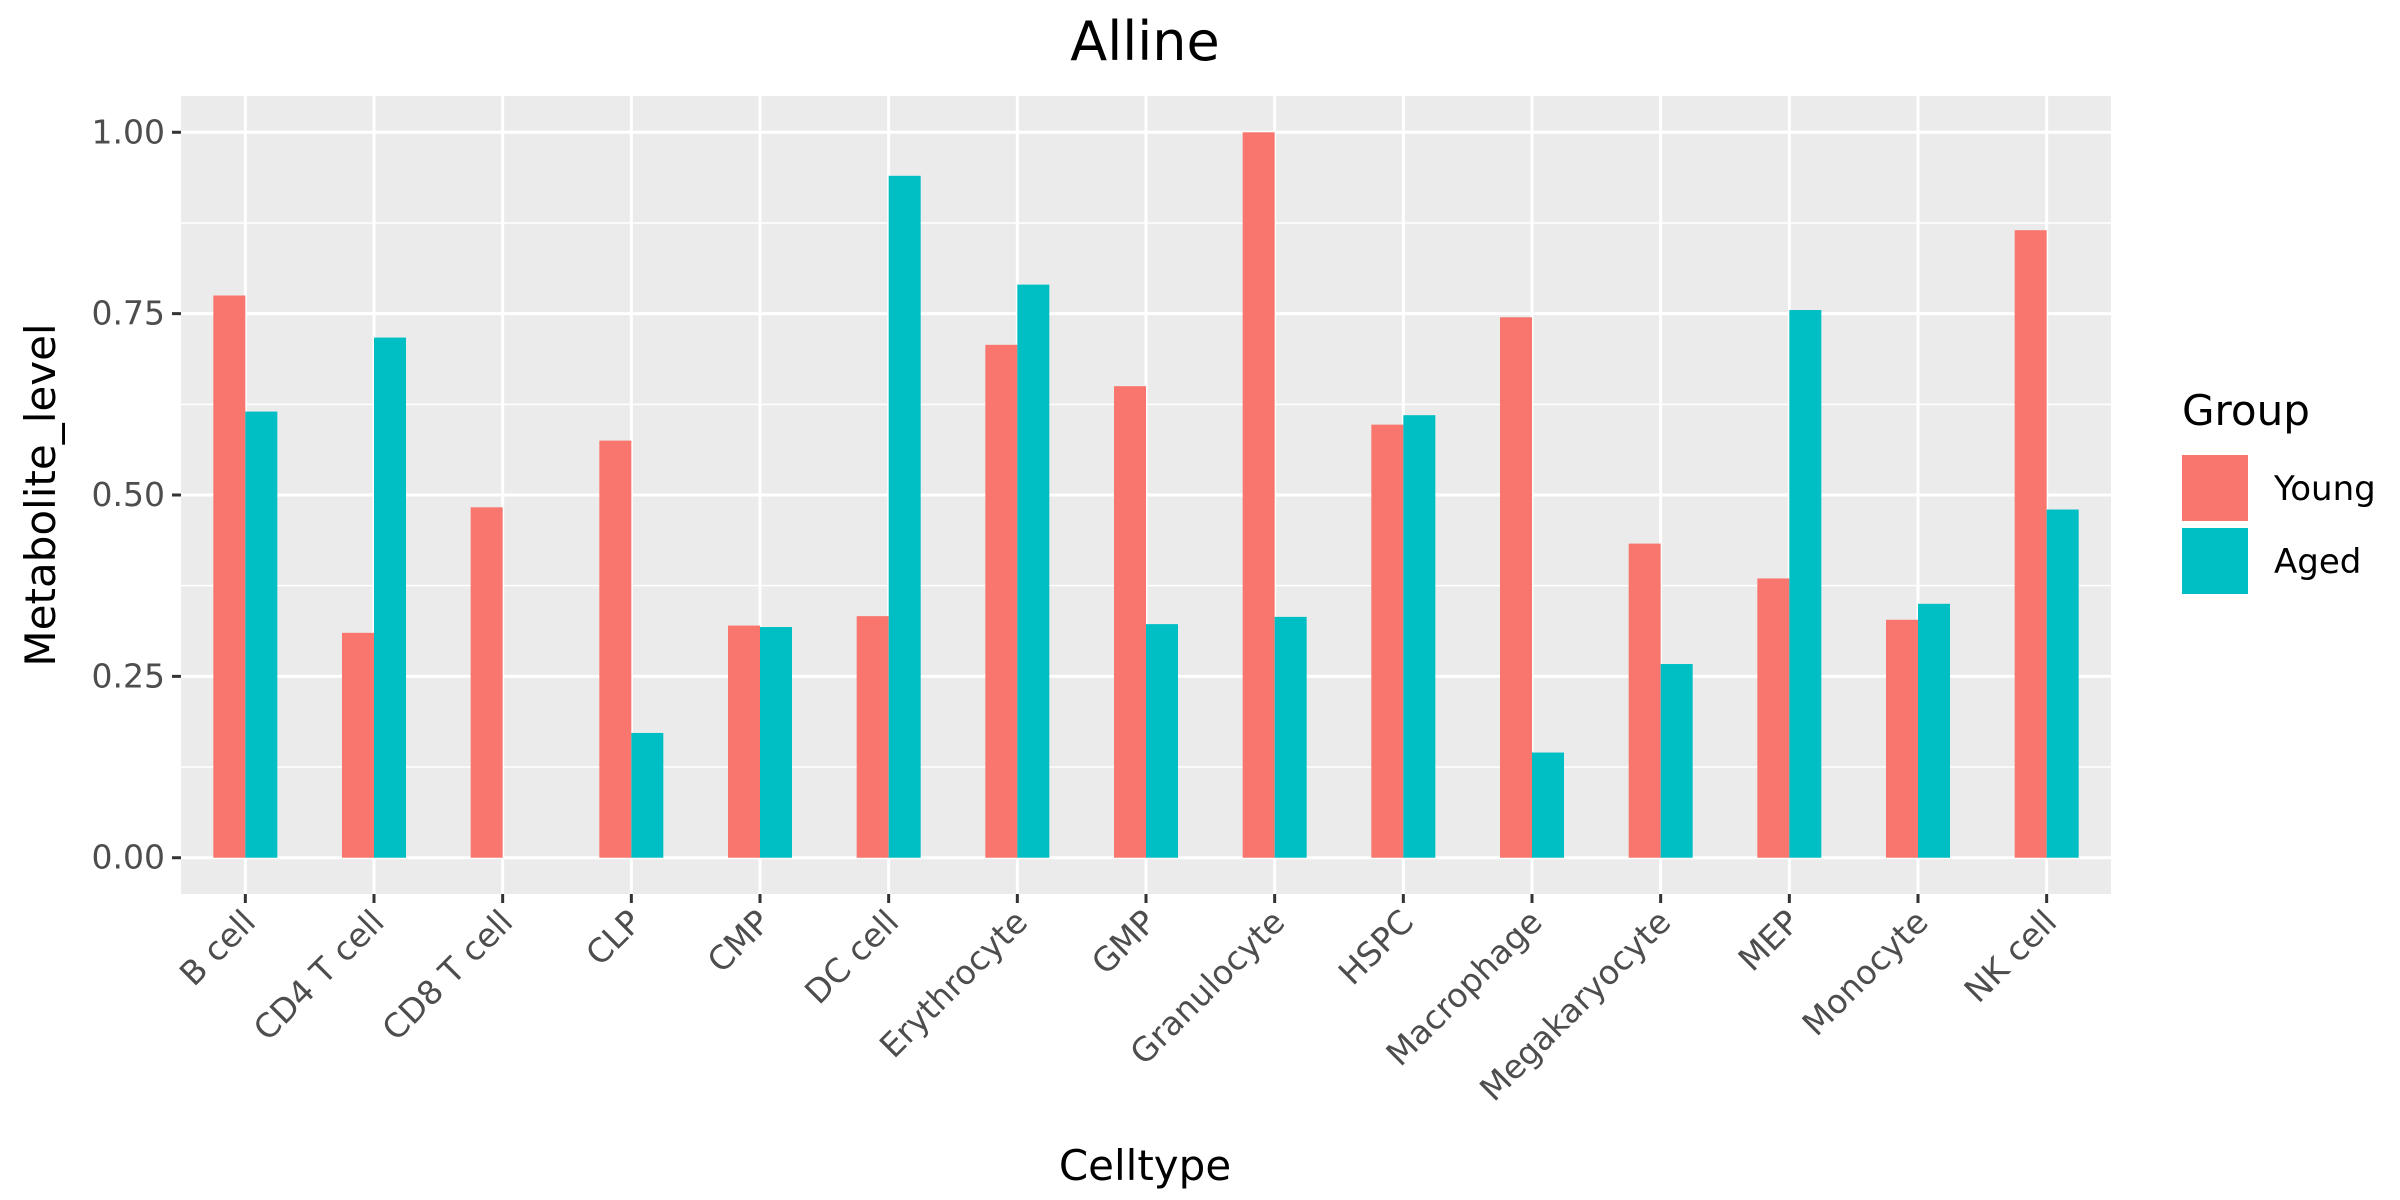 The height and width of the screenshot is (1200, 2400). I want to click on y-axis: 0.00 0.25 0.50 0.75 1.00, so click(136, 494).